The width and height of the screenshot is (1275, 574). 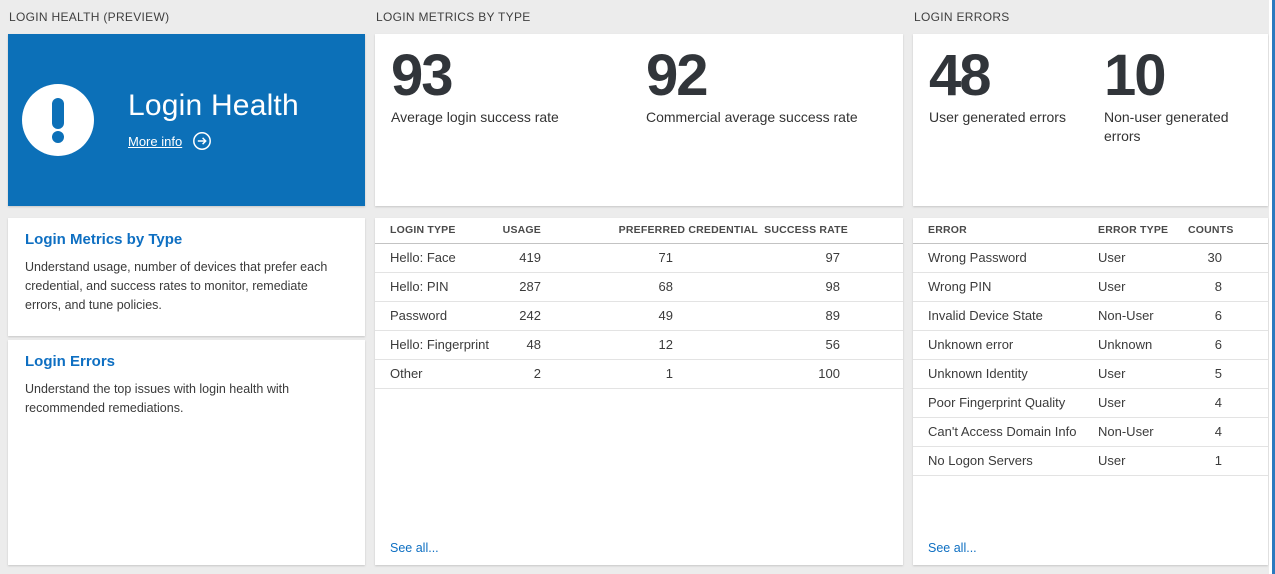 I want to click on cell-usage: 419, so click(x=518, y=258).